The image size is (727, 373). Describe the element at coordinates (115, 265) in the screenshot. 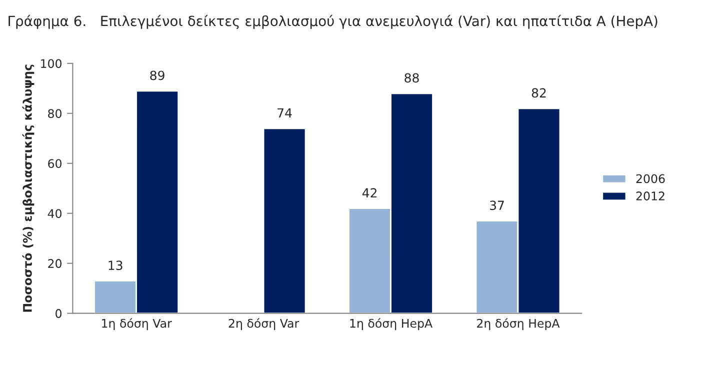

I see `data-label: 13` at that location.